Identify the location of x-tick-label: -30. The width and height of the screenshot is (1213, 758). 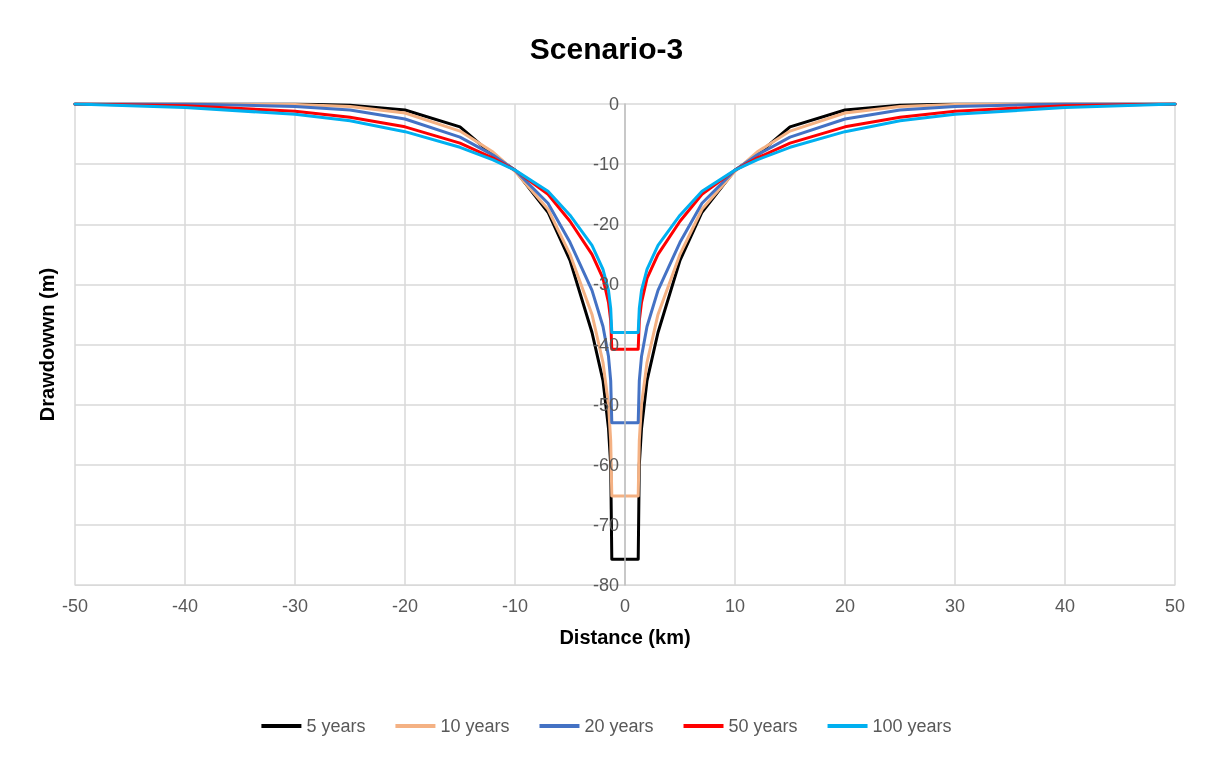
(295, 606).